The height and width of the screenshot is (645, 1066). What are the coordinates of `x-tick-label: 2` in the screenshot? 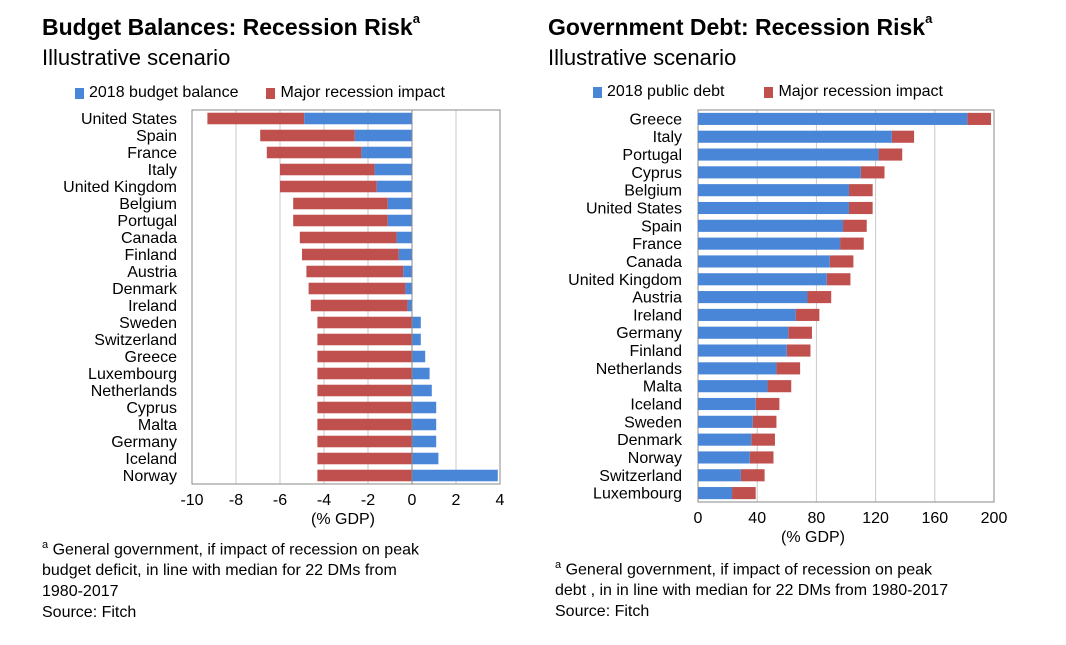 It's located at (456, 500).